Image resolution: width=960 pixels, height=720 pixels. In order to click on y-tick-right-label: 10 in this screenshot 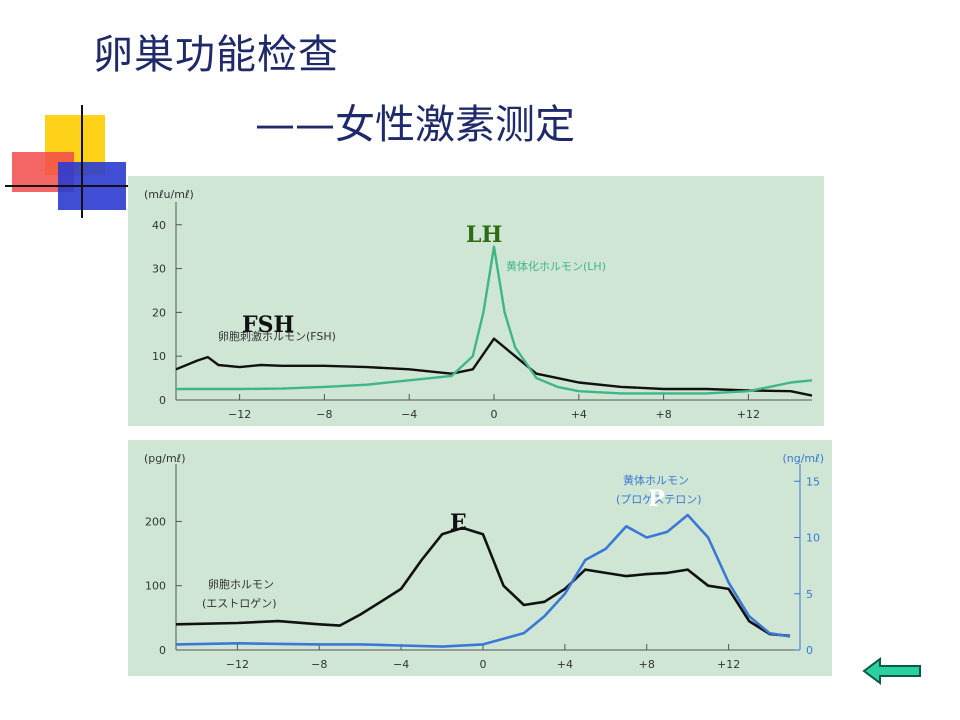, I will do `click(813, 538)`.